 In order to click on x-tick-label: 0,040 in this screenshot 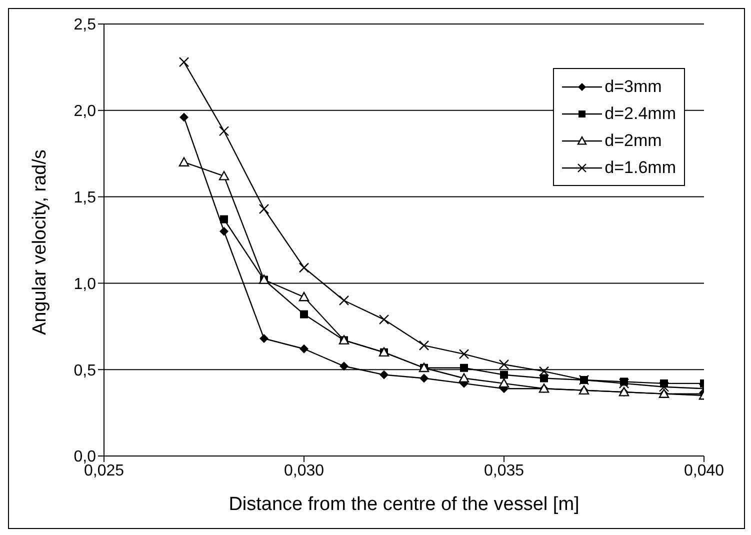, I will do `click(704, 471)`.